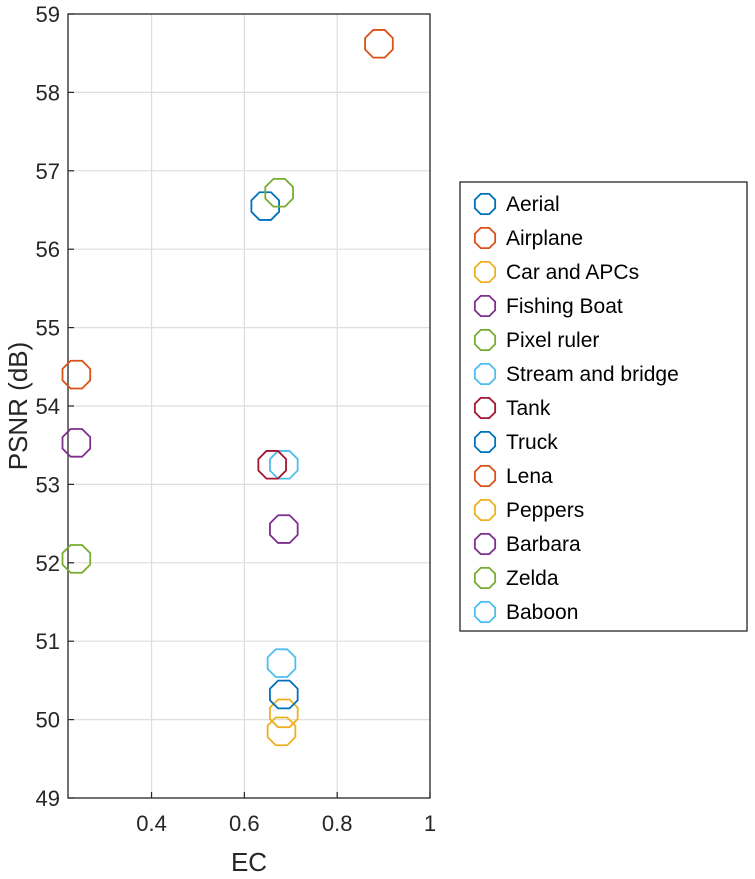 The width and height of the screenshot is (755, 879). What do you see at coordinates (18, 406) in the screenshot?
I see `y-axis-label: PSNR (dB)` at bounding box center [18, 406].